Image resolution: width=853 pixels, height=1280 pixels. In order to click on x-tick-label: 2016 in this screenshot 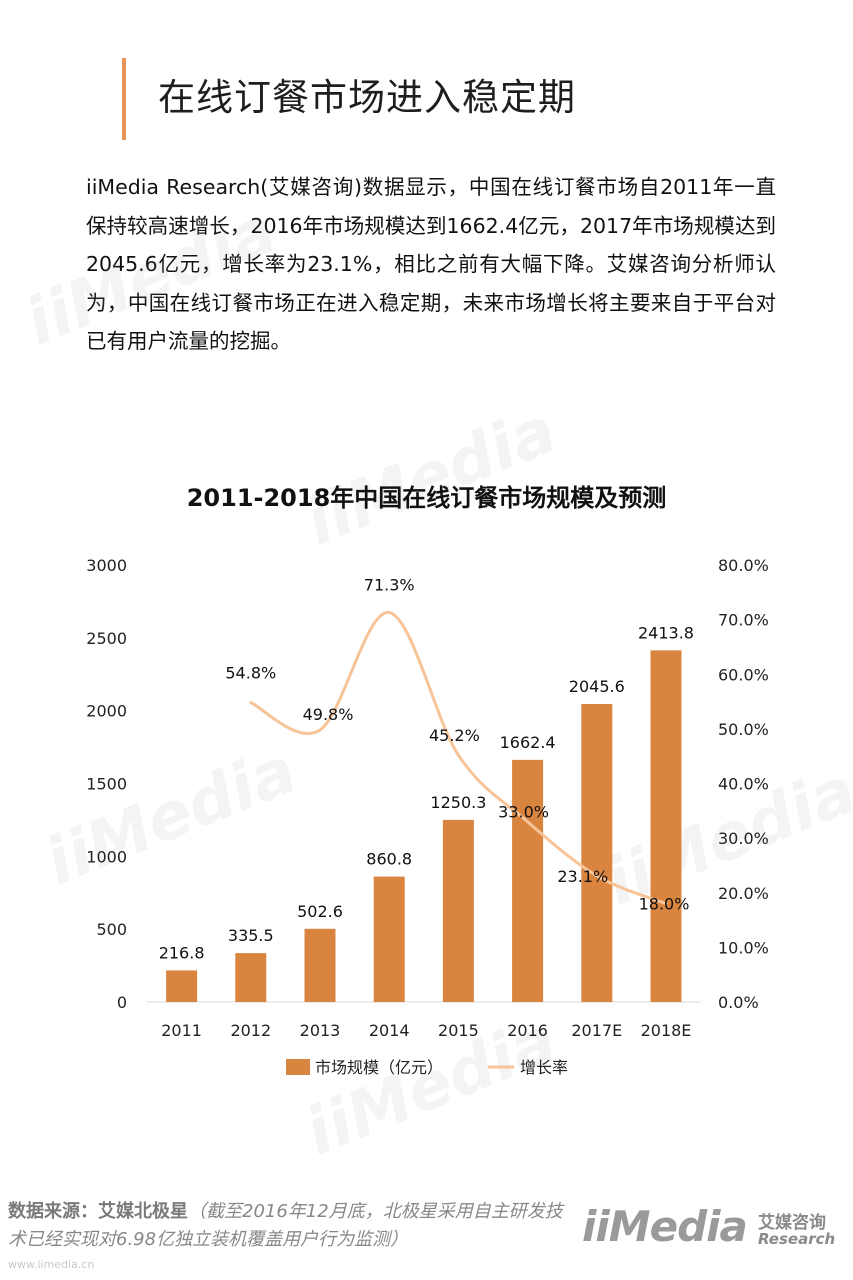, I will do `click(527, 1030)`.